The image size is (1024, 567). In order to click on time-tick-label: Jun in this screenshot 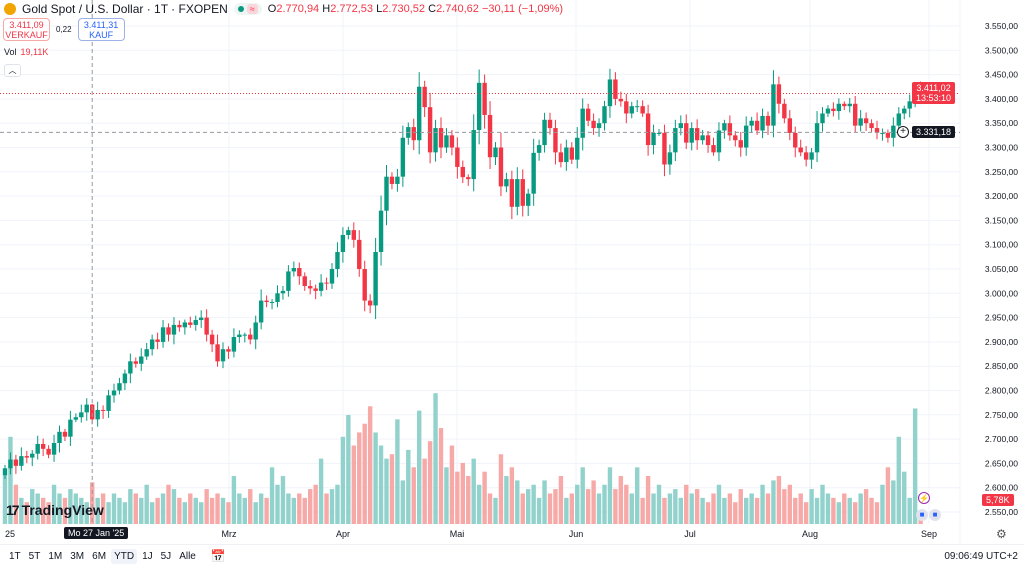, I will do `click(576, 534)`.